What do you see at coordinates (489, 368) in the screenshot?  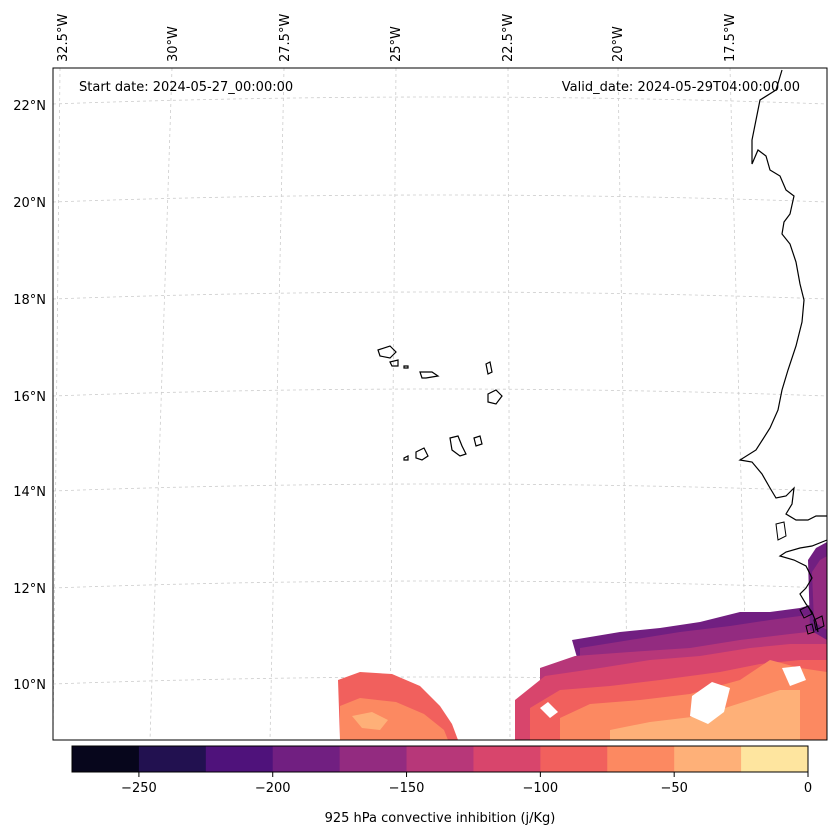 I see `island-sal` at bounding box center [489, 368].